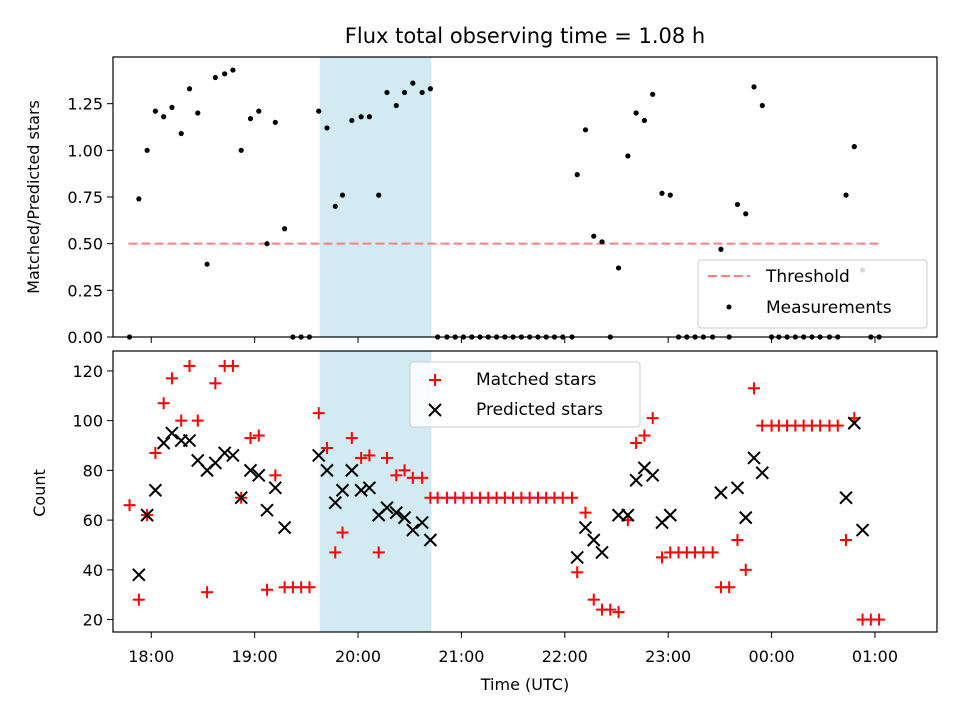 This screenshot has height=720, width=960. Describe the element at coordinates (668, 656) in the screenshot. I see `x-tick-label: 23:00` at that location.